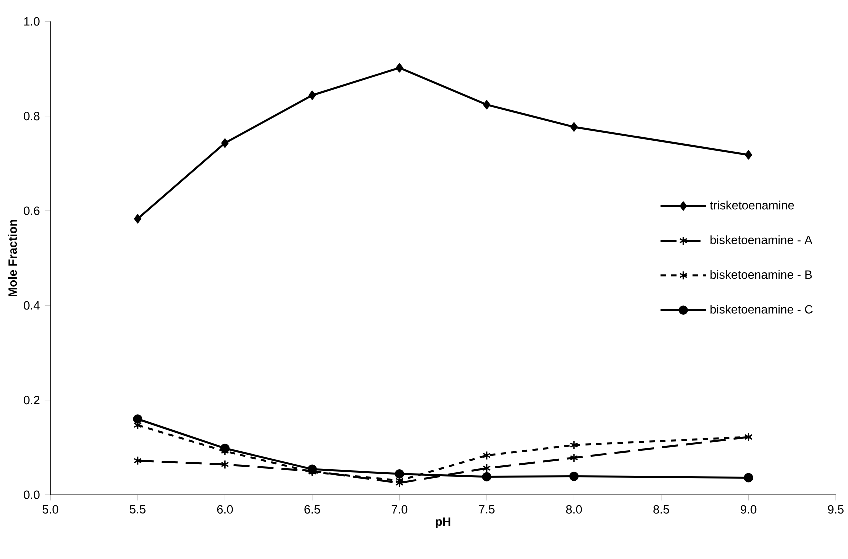 This screenshot has width=848, height=559. What do you see at coordinates (32, 400) in the screenshot?
I see `y-tick-label: 0.2` at bounding box center [32, 400].